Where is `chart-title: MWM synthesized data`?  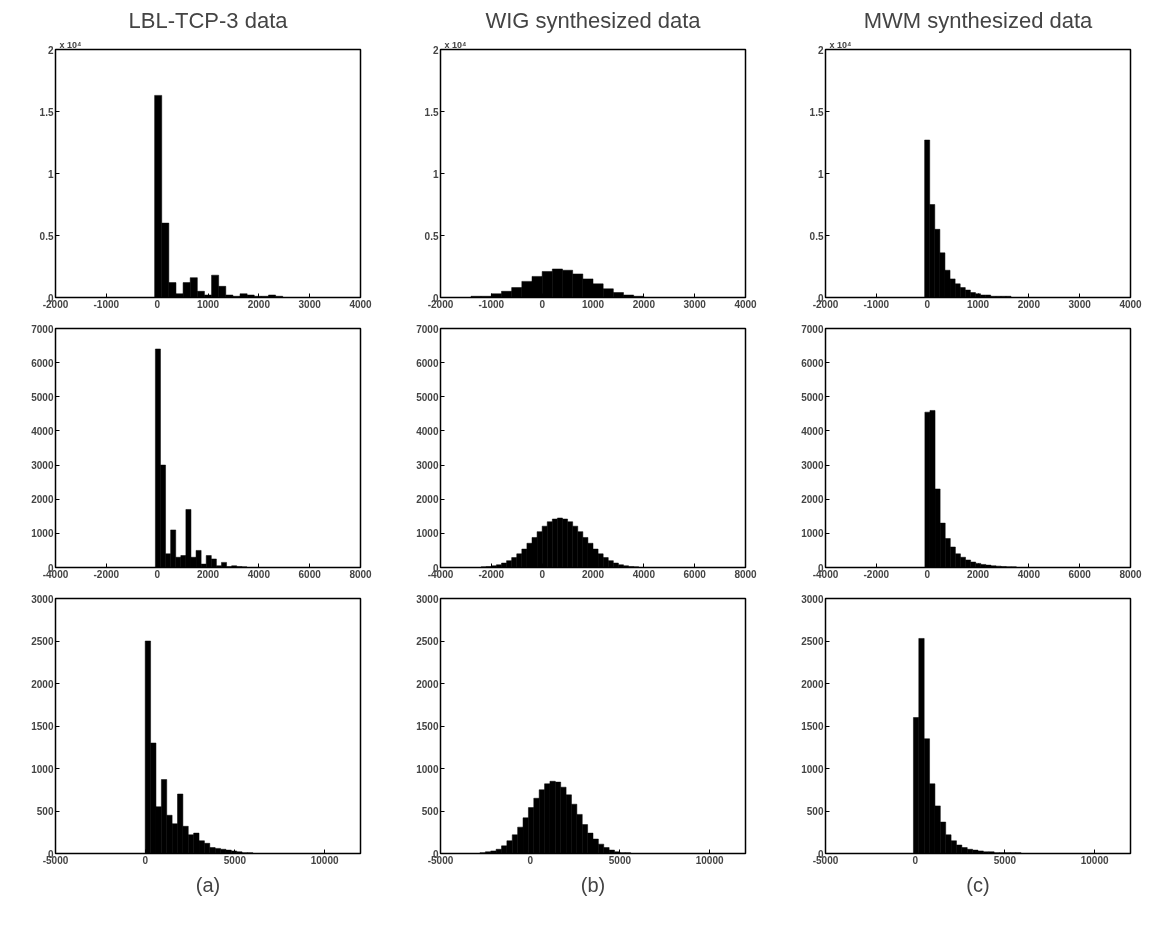
chart-title: MWM synthesized data is located at coordinates (978, 20).